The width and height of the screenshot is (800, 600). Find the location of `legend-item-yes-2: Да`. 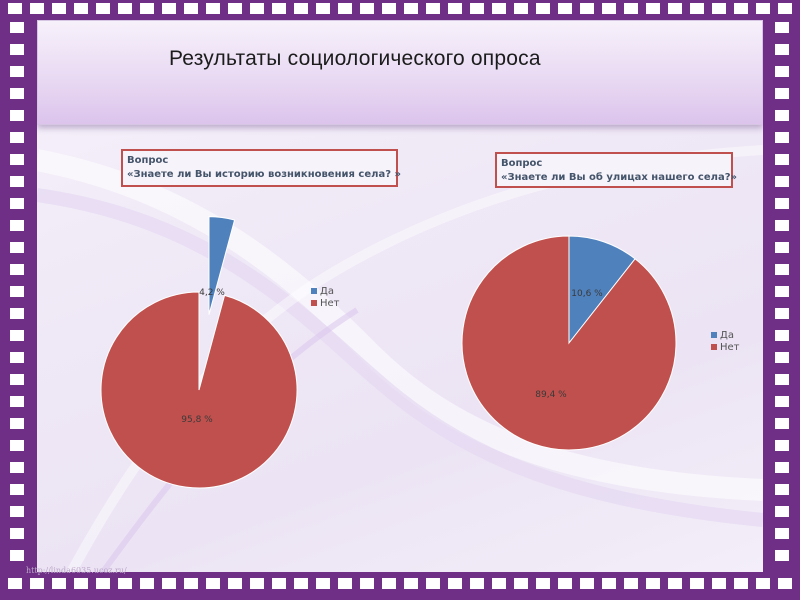

legend-item-yes-2: Да is located at coordinates (725, 335).